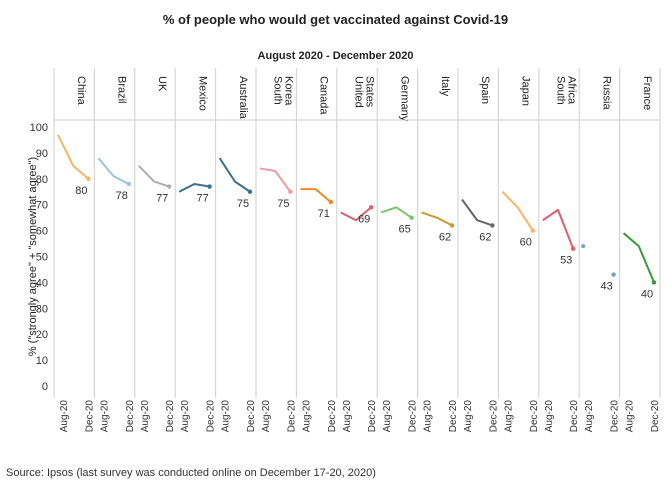 The width and height of the screenshot is (671, 489). I want to click on end-value-label: 71, so click(324, 214).